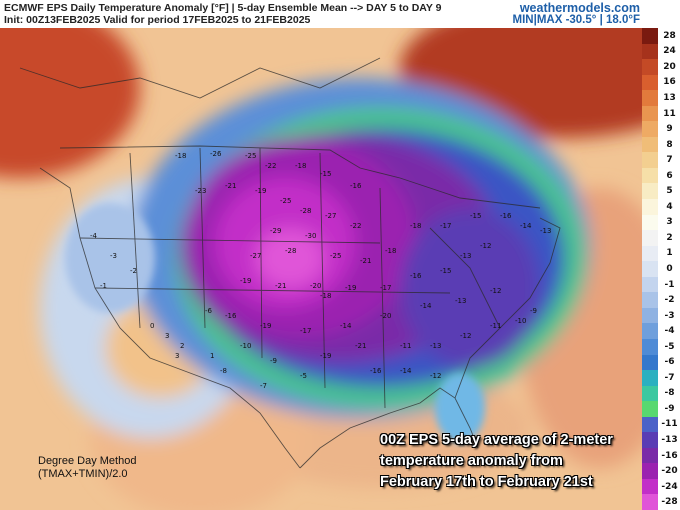  I want to click on method-note: Degree Day Method (TMAX+TMIN)/2.0, so click(87, 468).